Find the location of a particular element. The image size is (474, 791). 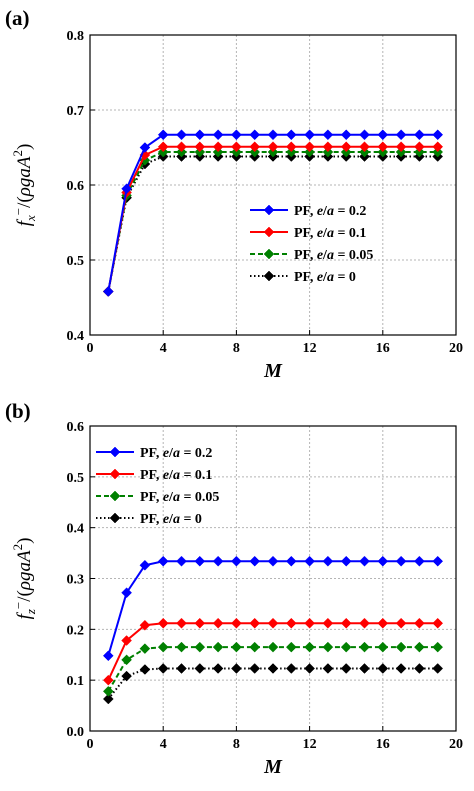

y-axis-label-part: ρgaA is located at coordinates (24, 176).